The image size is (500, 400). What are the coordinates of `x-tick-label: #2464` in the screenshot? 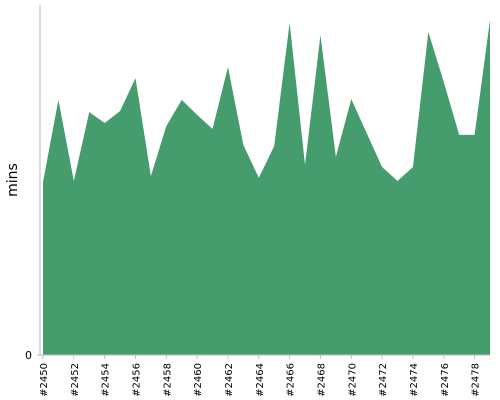 It's located at (260, 380).